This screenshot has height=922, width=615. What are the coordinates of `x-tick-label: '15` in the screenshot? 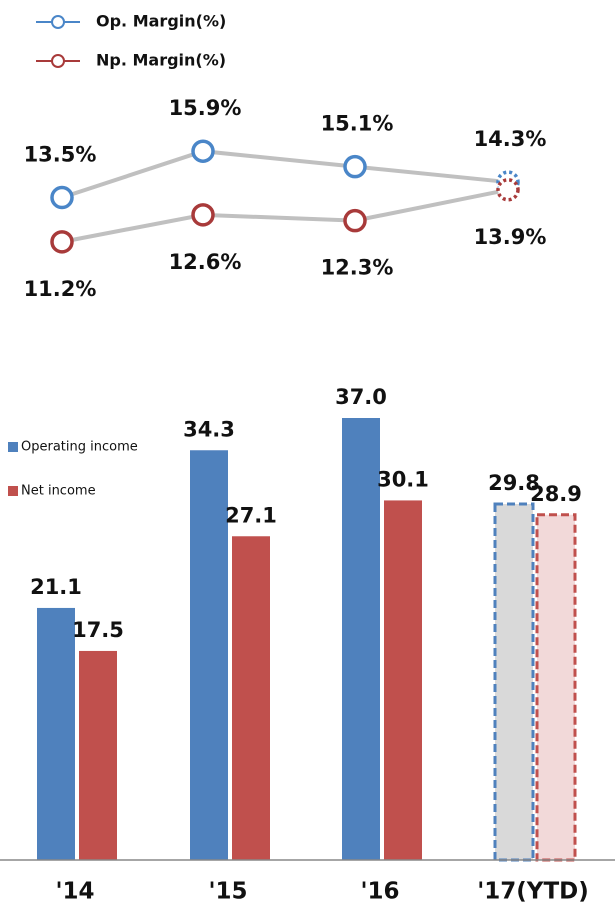 It's located at (227, 892).